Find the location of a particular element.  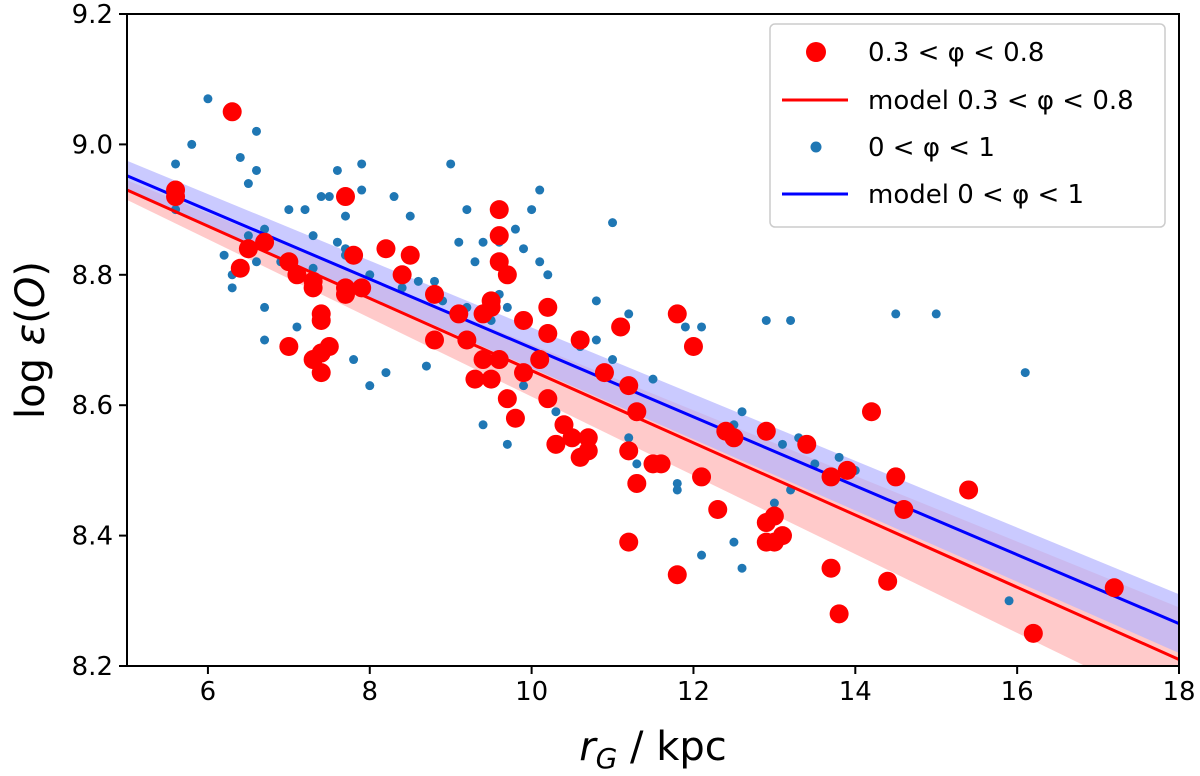

legend-label-blue-model: model 0 < φ < 1 is located at coordinates (976, 195).